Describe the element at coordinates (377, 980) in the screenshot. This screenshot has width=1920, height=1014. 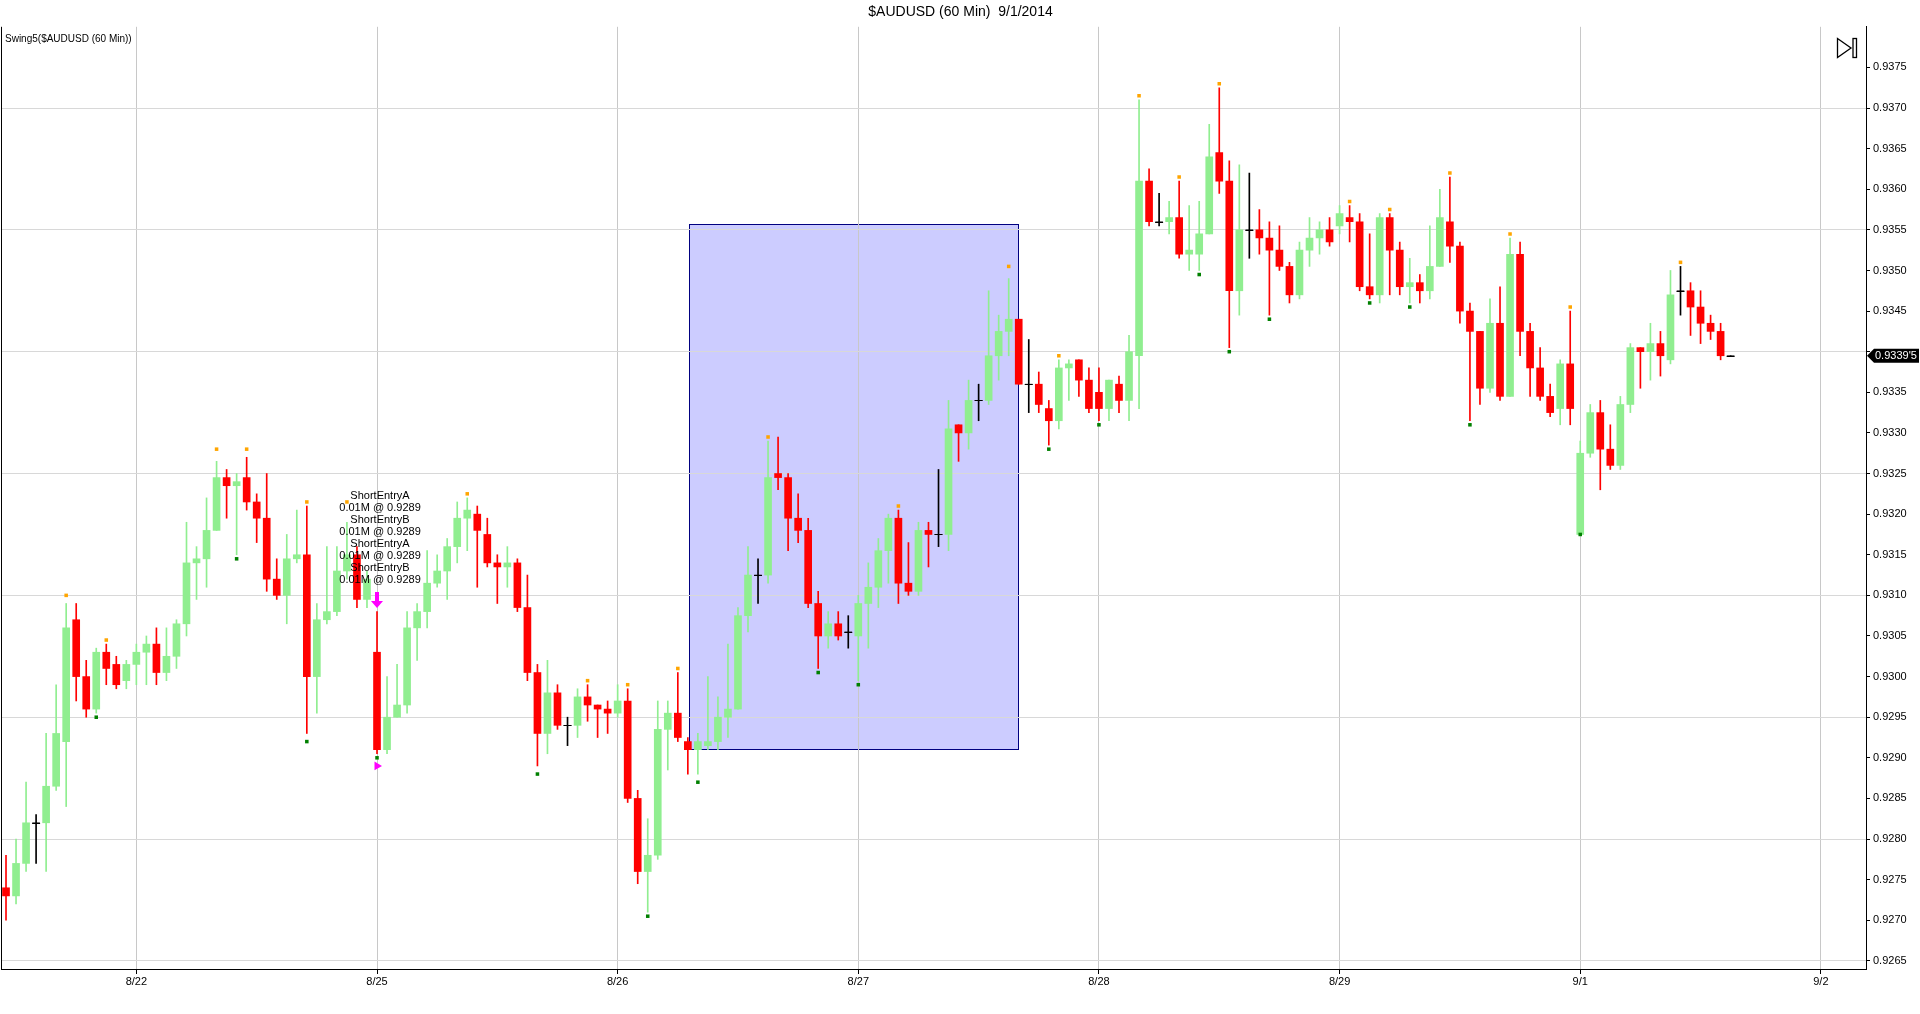
I see `x-tick-label: 8/25` at that location.